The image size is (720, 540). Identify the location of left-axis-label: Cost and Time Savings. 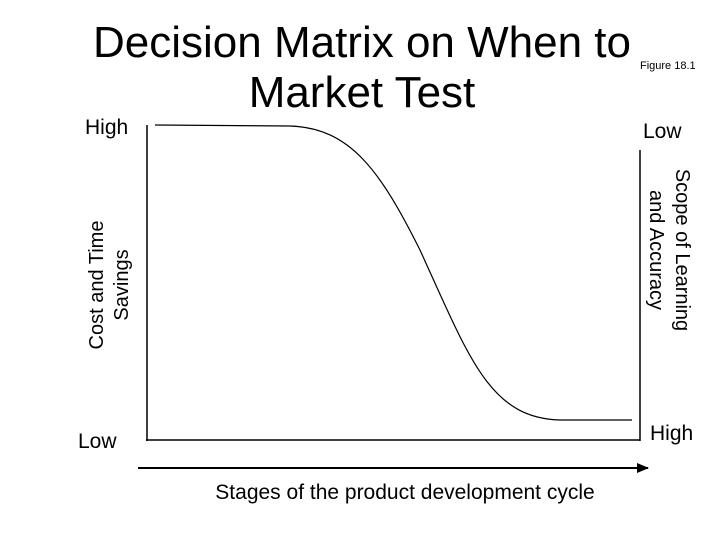
(109, 285).